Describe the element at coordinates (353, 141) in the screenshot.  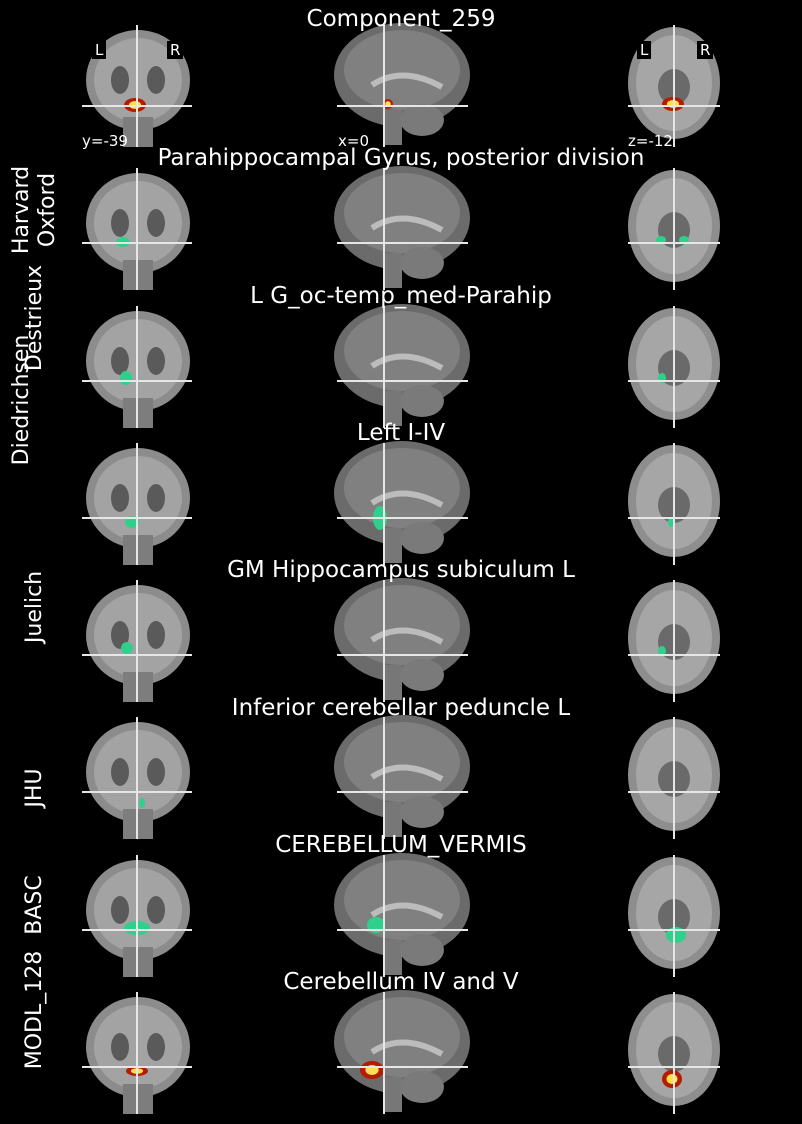
I see `sagittal-coordinate: x=0` at that location.